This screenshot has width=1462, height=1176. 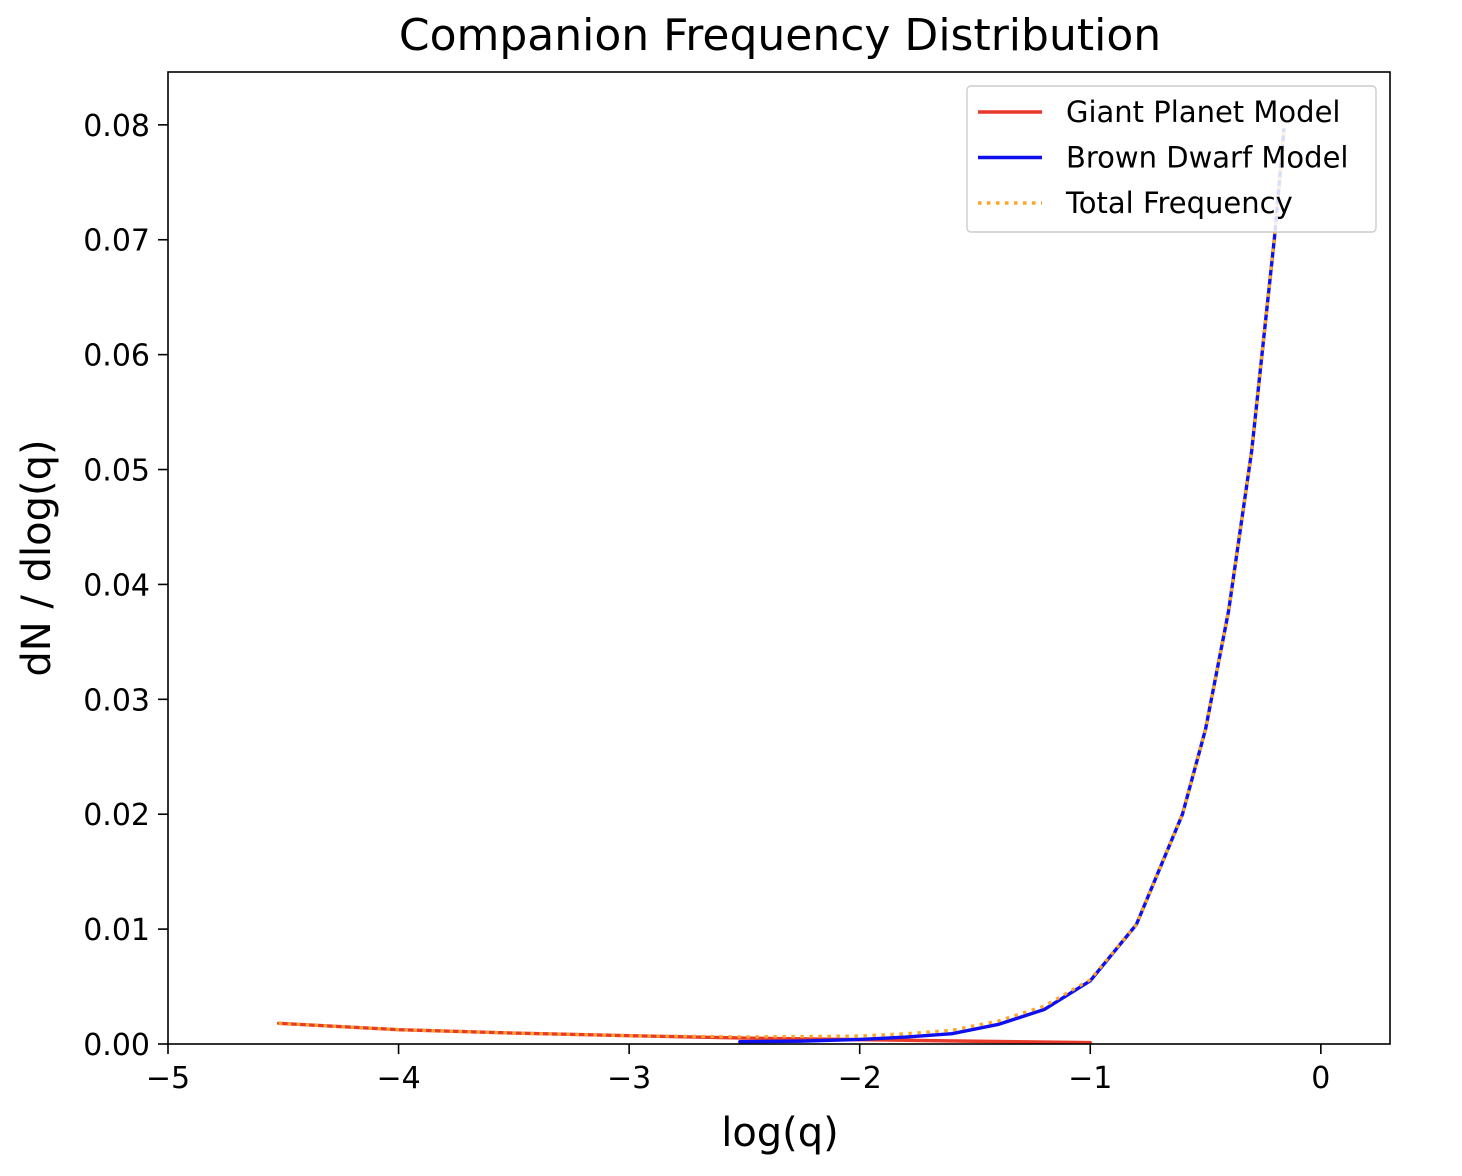 I want to click on y-tick-label: 0.04, so click(x=116, y=585).